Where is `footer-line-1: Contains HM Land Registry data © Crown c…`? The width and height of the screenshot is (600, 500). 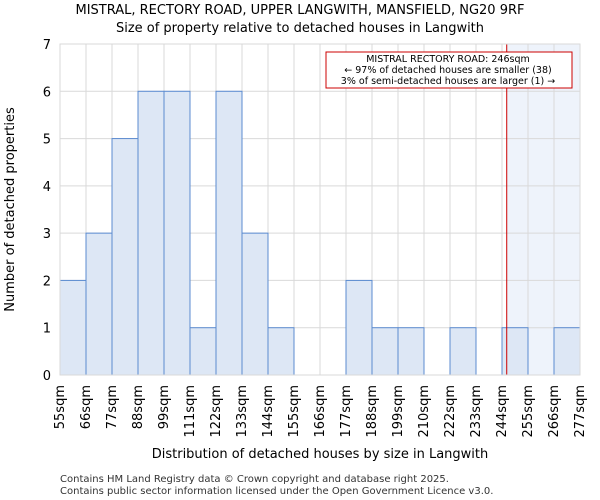 footer-line-1: Contains HM Land Registry data © Crown c… is located at coordinates (254, 479).